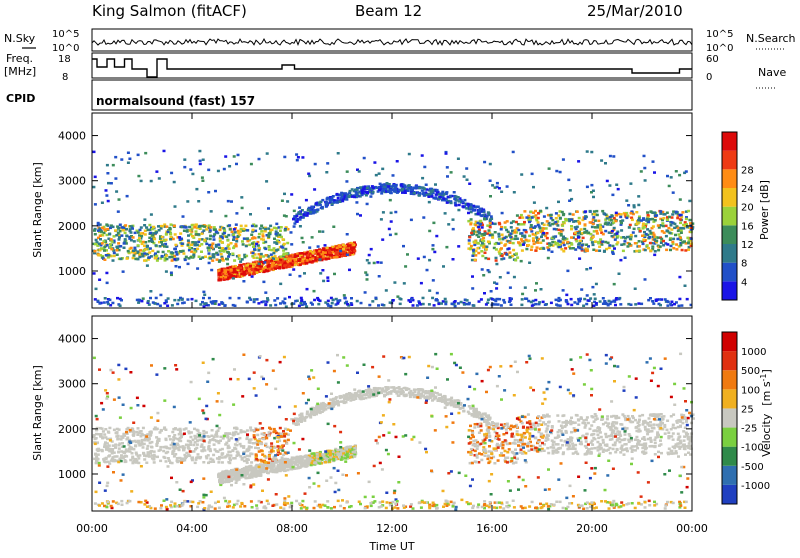 The height and width of the screenshot is (558, 800). What do you see at coordinates (304, 214) in the screenshot?
I see `power-cell-2085` at bounding box center [304, 214].